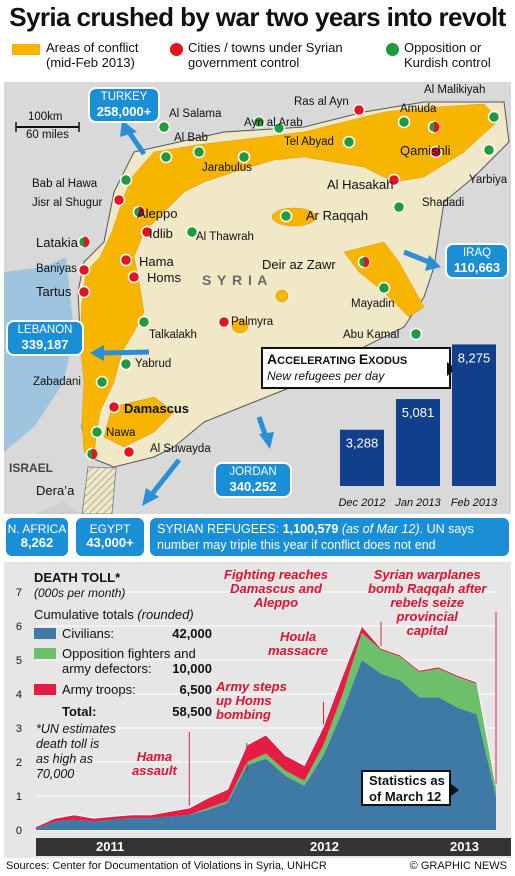 Image resolution: width=515 pixels, height=876 pixels. Describe the element at coordinates (371, 335) in the screenshot. I see `place-abu-kamal: Abu Kamal` at that location.